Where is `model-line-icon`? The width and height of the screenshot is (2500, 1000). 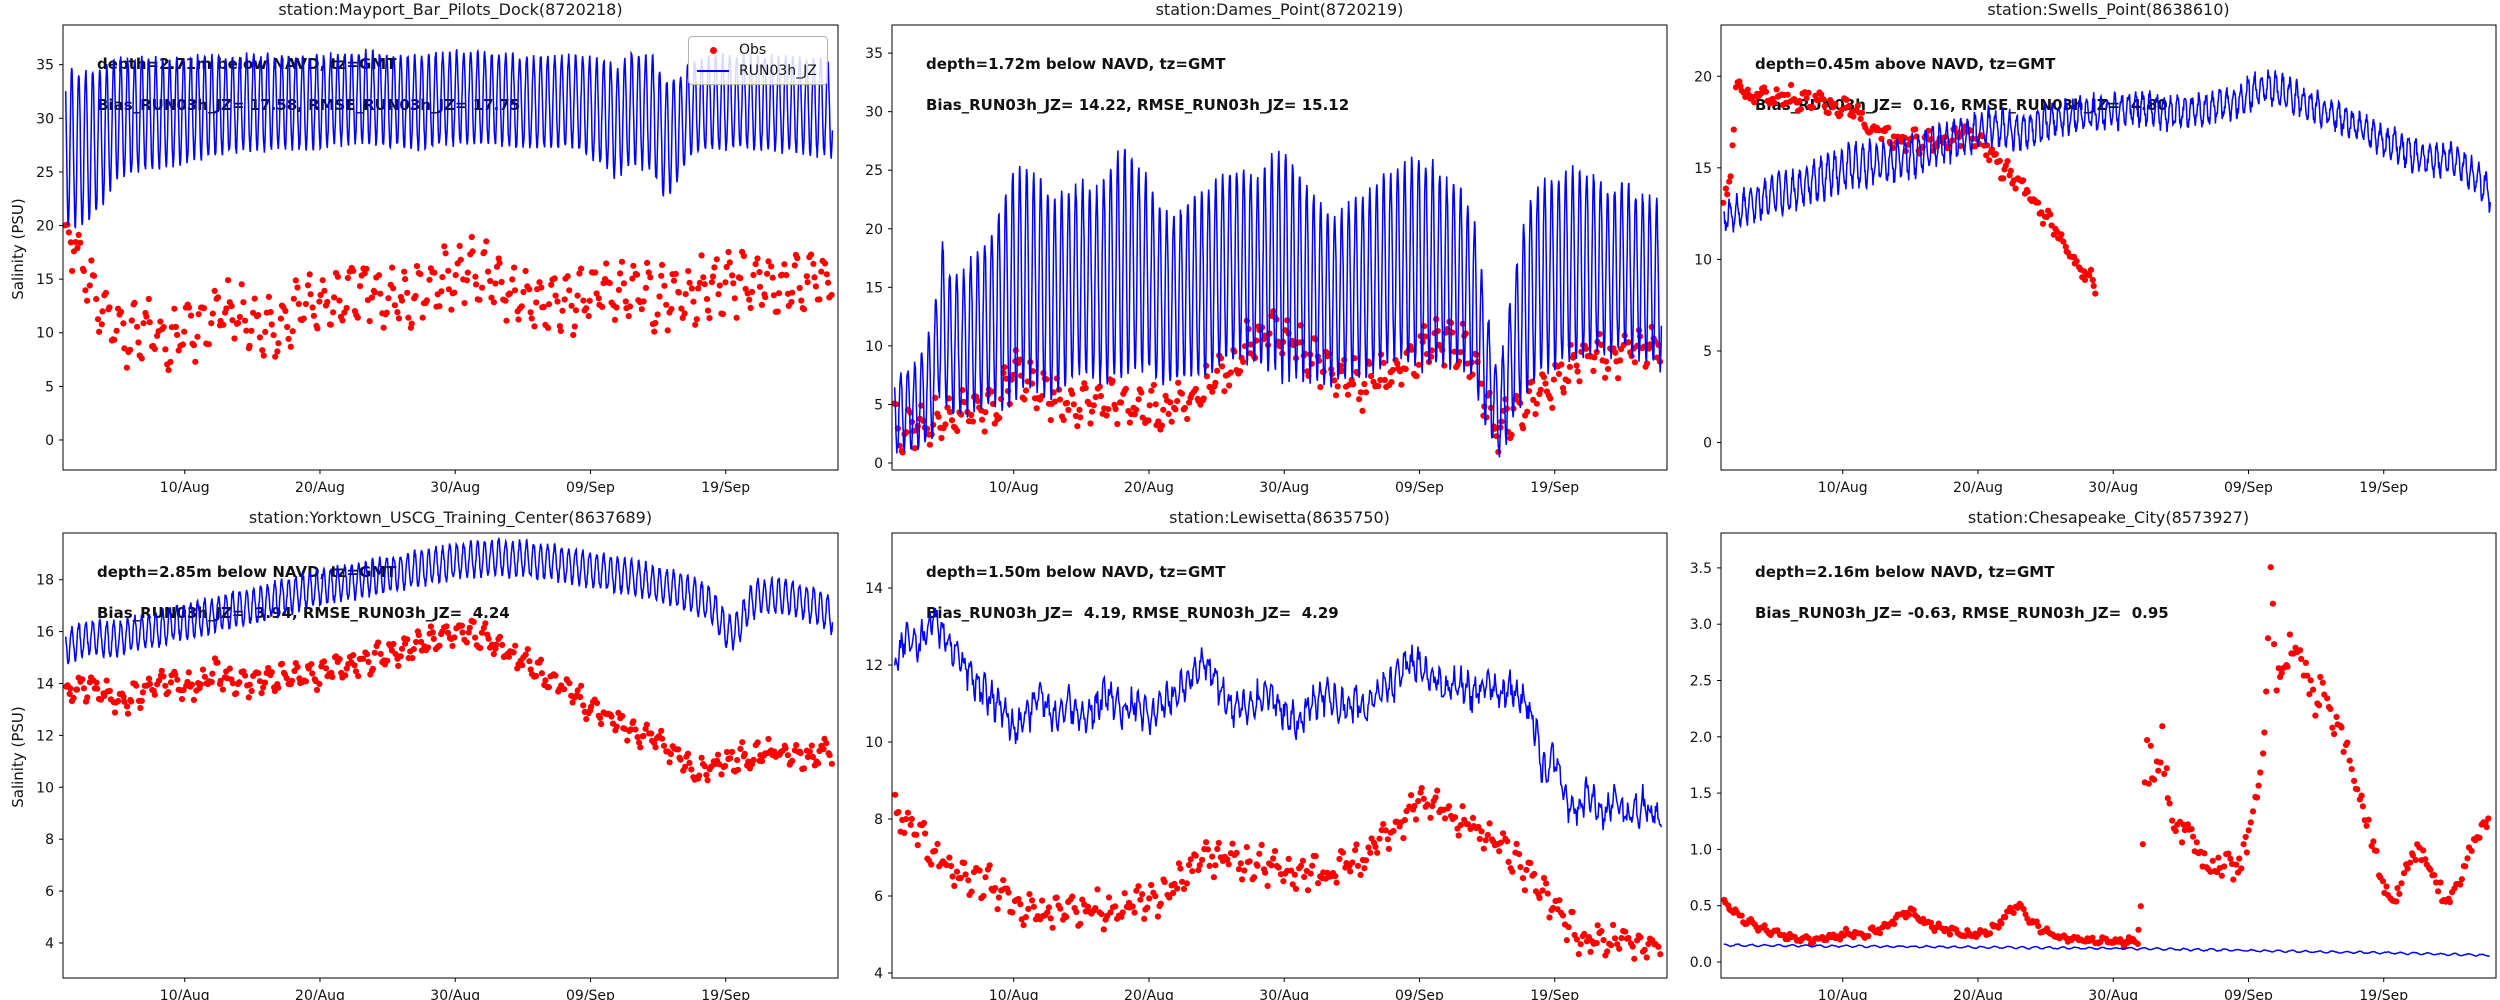
model-line-icon is located at coordinates (713, 71).